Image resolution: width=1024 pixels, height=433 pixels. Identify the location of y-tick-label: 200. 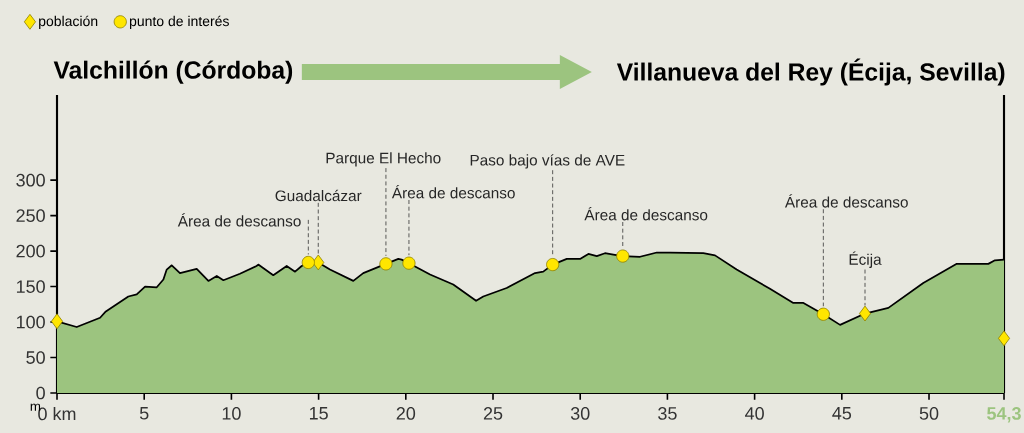
(30, 251).